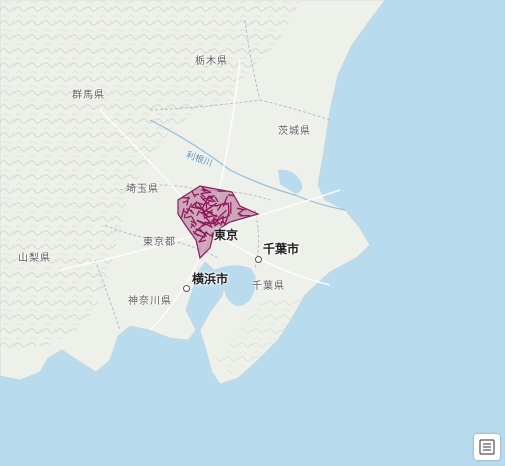 This screenshot has width=505, height=466. I want to click on legend-icon, so click(487, 447).